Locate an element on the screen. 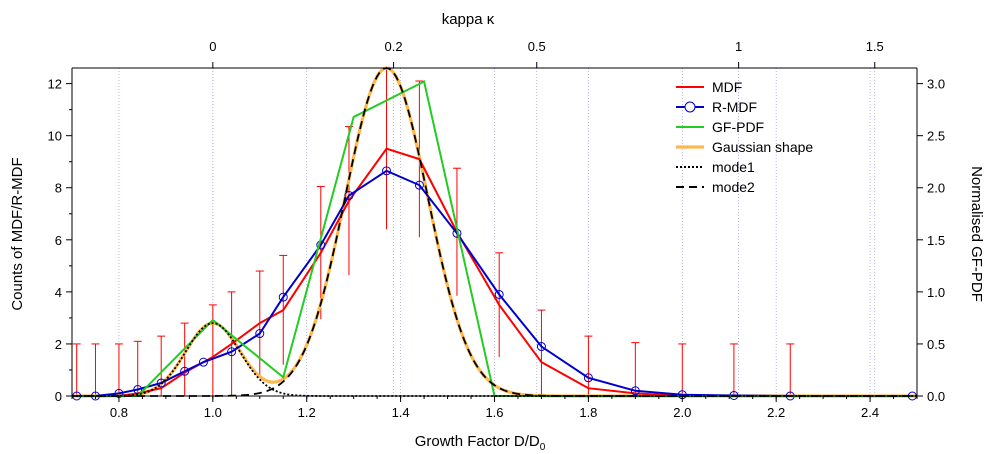 This screenshot has width=988, height=454. y-axis-left-title: Counts of MDF/R-MDF is located at coordinates (17, 233).